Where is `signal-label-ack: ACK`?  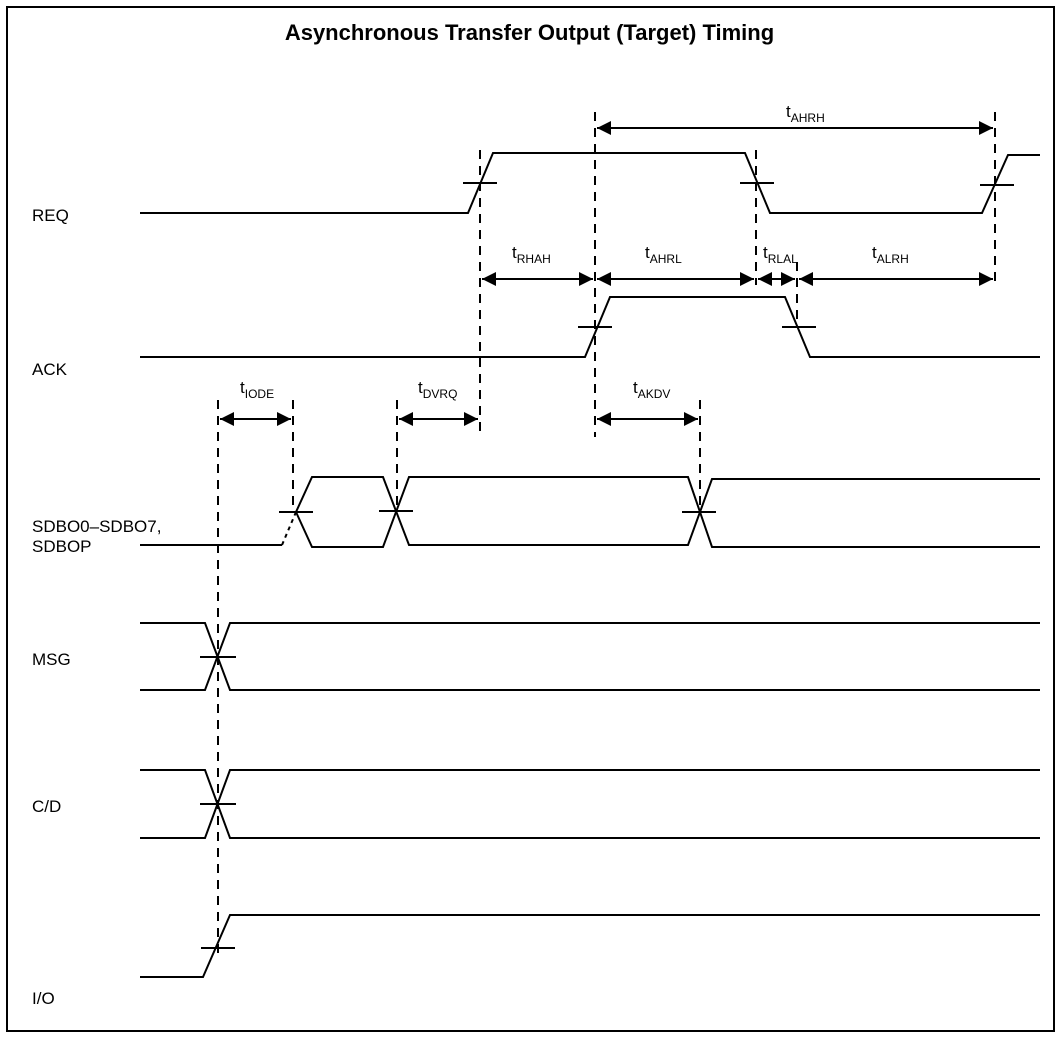
signal-label-ack: ACK is located at coordinates (50, 369).